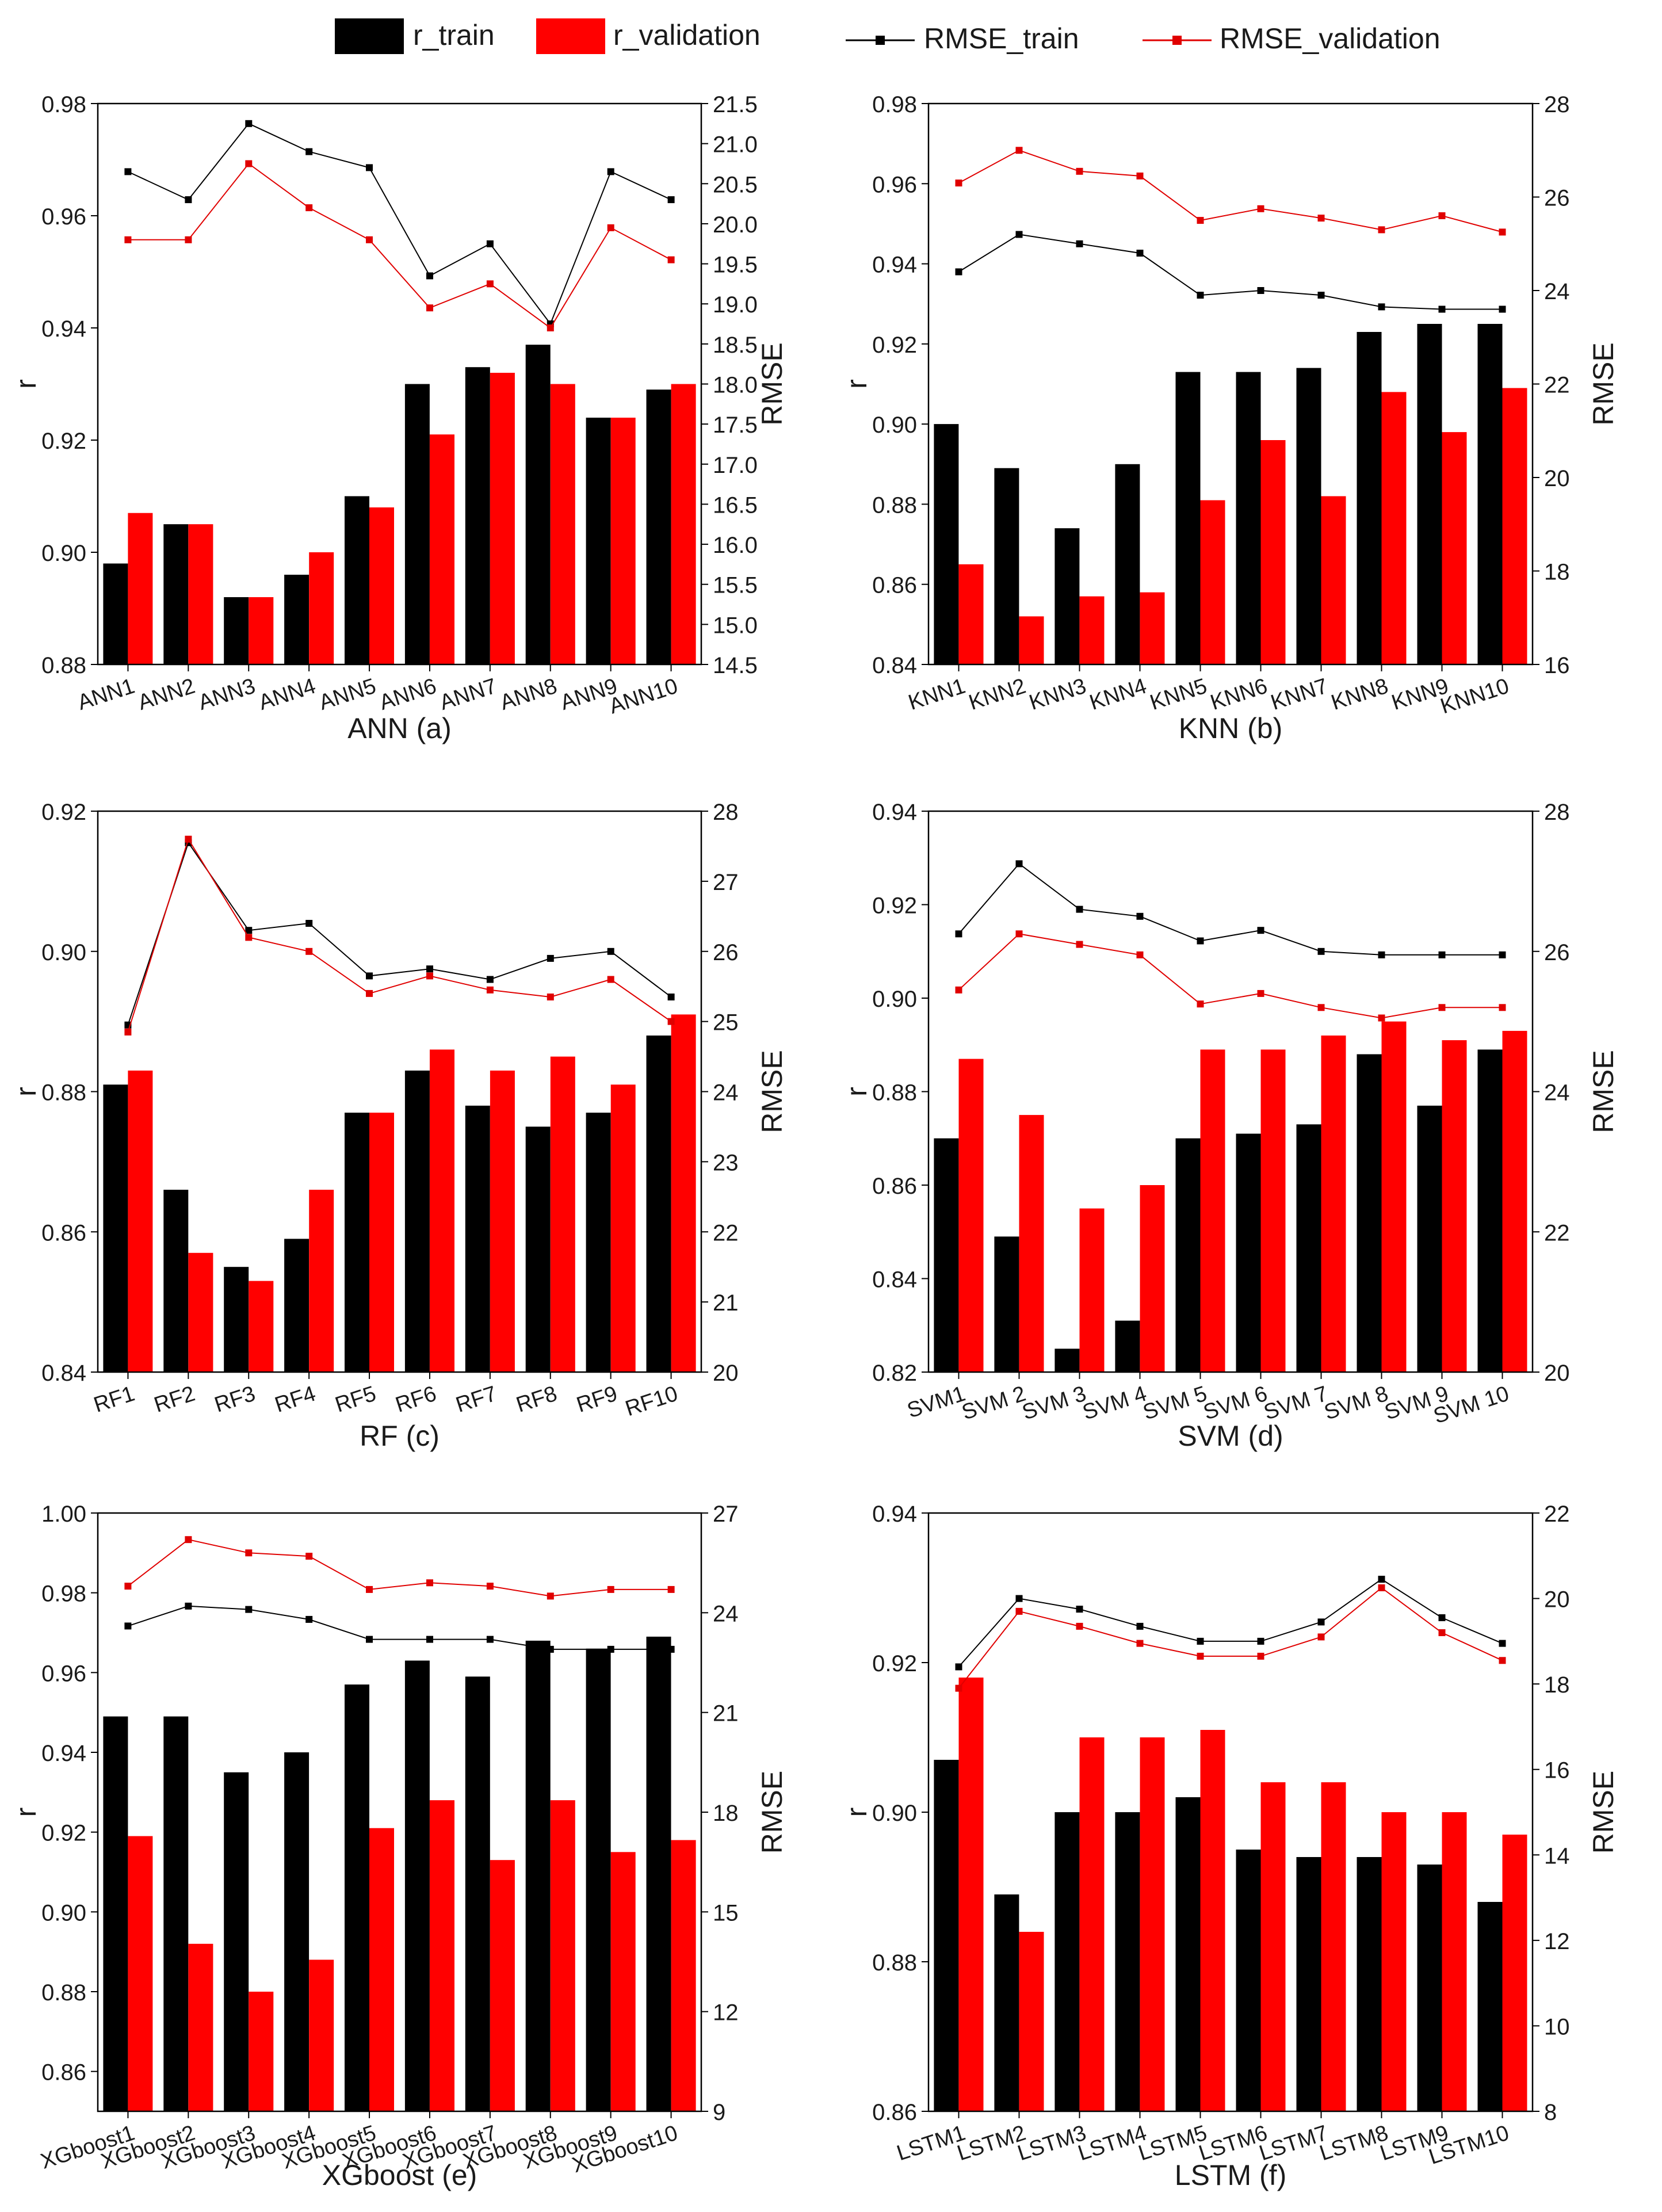 Image resolution: width=1662 pixels, height=2212 pixels. Describe the element at coordinates (894, 425) in the screenshot. I see `y-tick-label: 0.90` at that location.